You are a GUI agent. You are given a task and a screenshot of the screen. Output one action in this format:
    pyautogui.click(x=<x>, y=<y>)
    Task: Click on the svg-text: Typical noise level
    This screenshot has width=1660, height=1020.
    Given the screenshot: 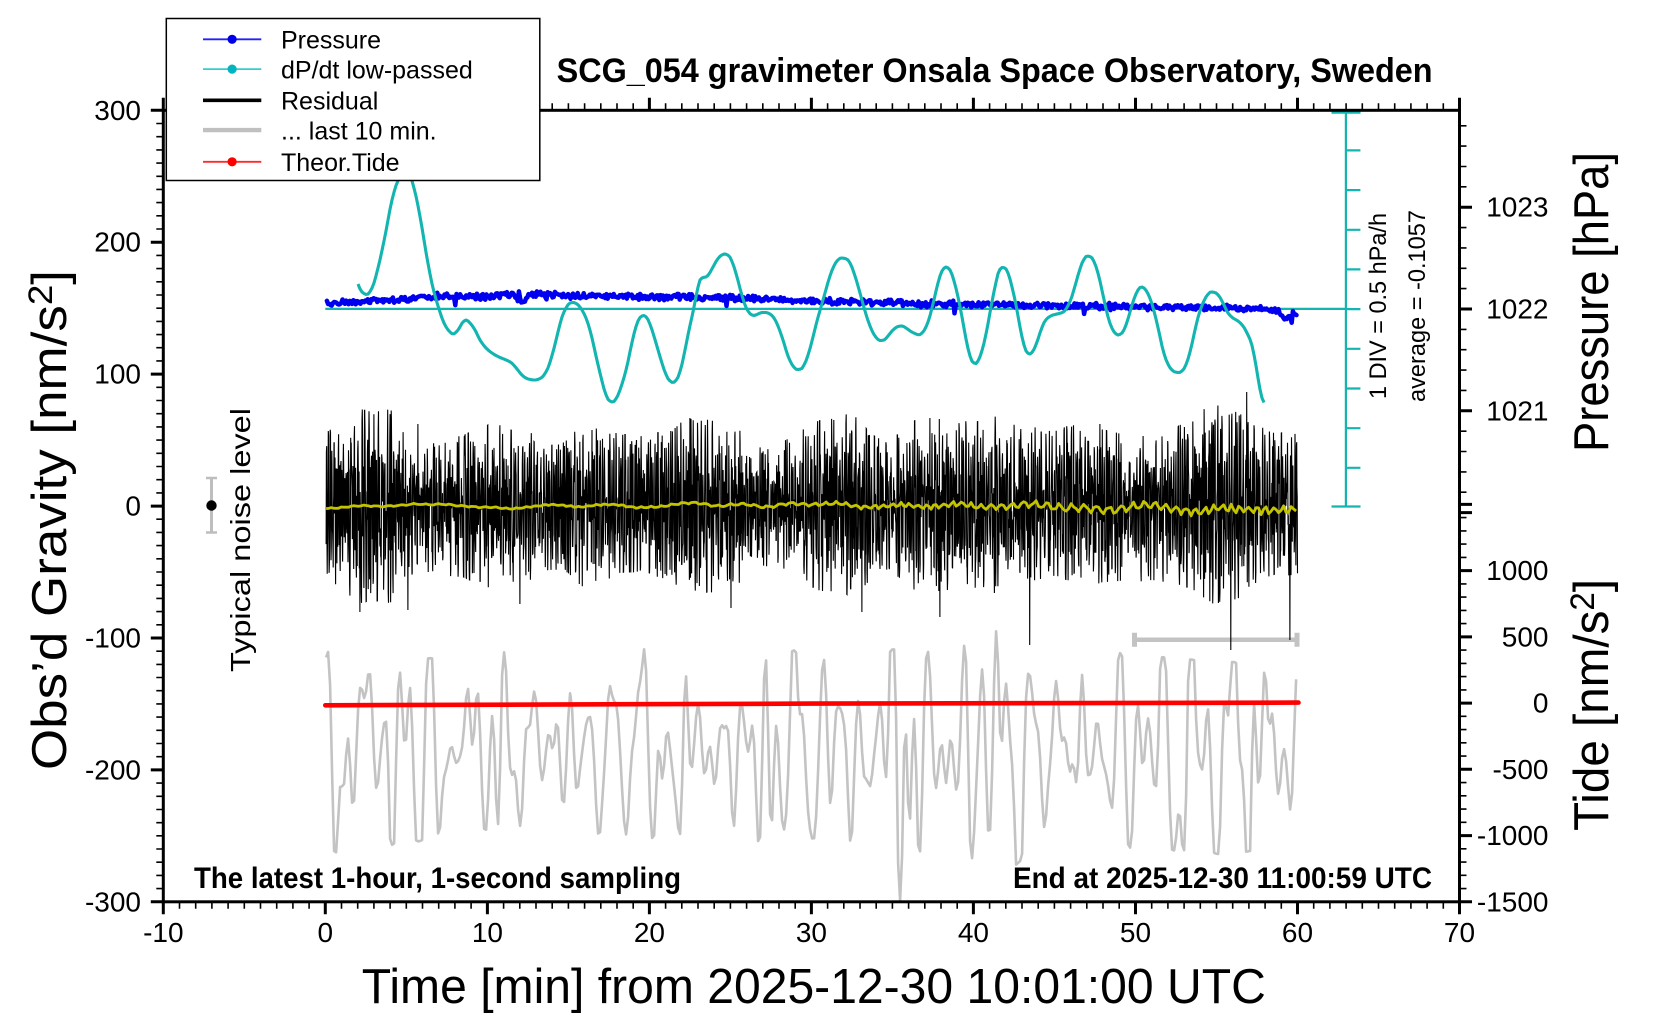 What is the action you would take?
    pyautogui.click(x=240, y=540)
    